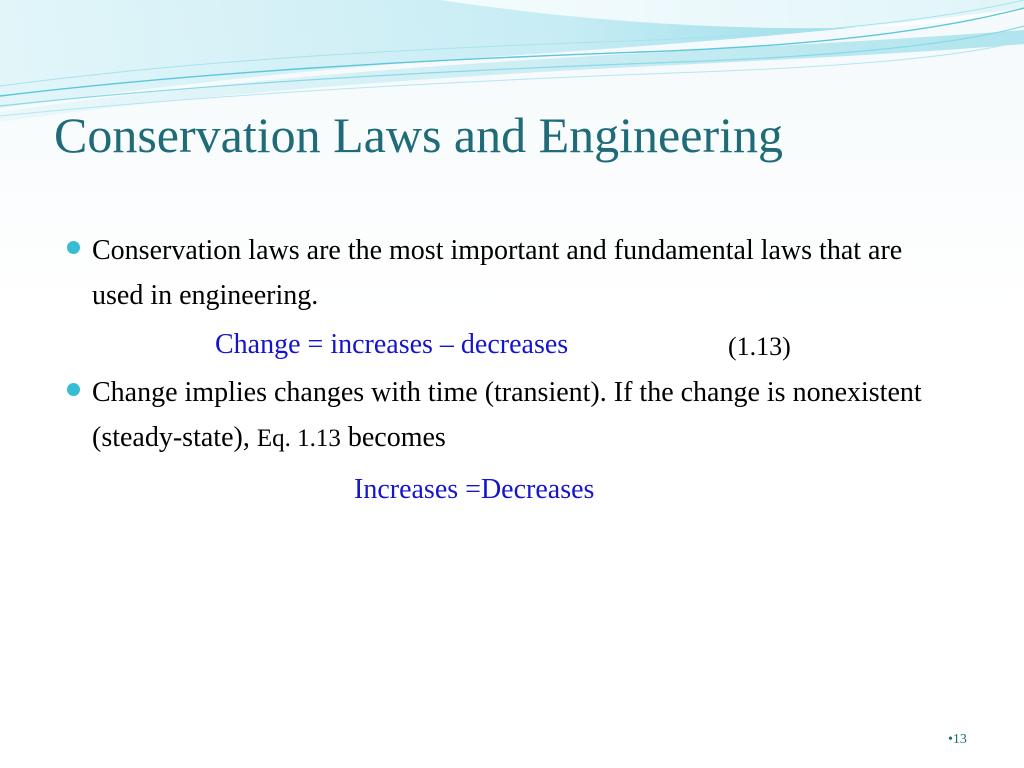 This screenshot has width=1024, height=768. Describe the element at coordinates (396, 437) in the screenshot. I see `bullet-text-end: becomes` at that location.